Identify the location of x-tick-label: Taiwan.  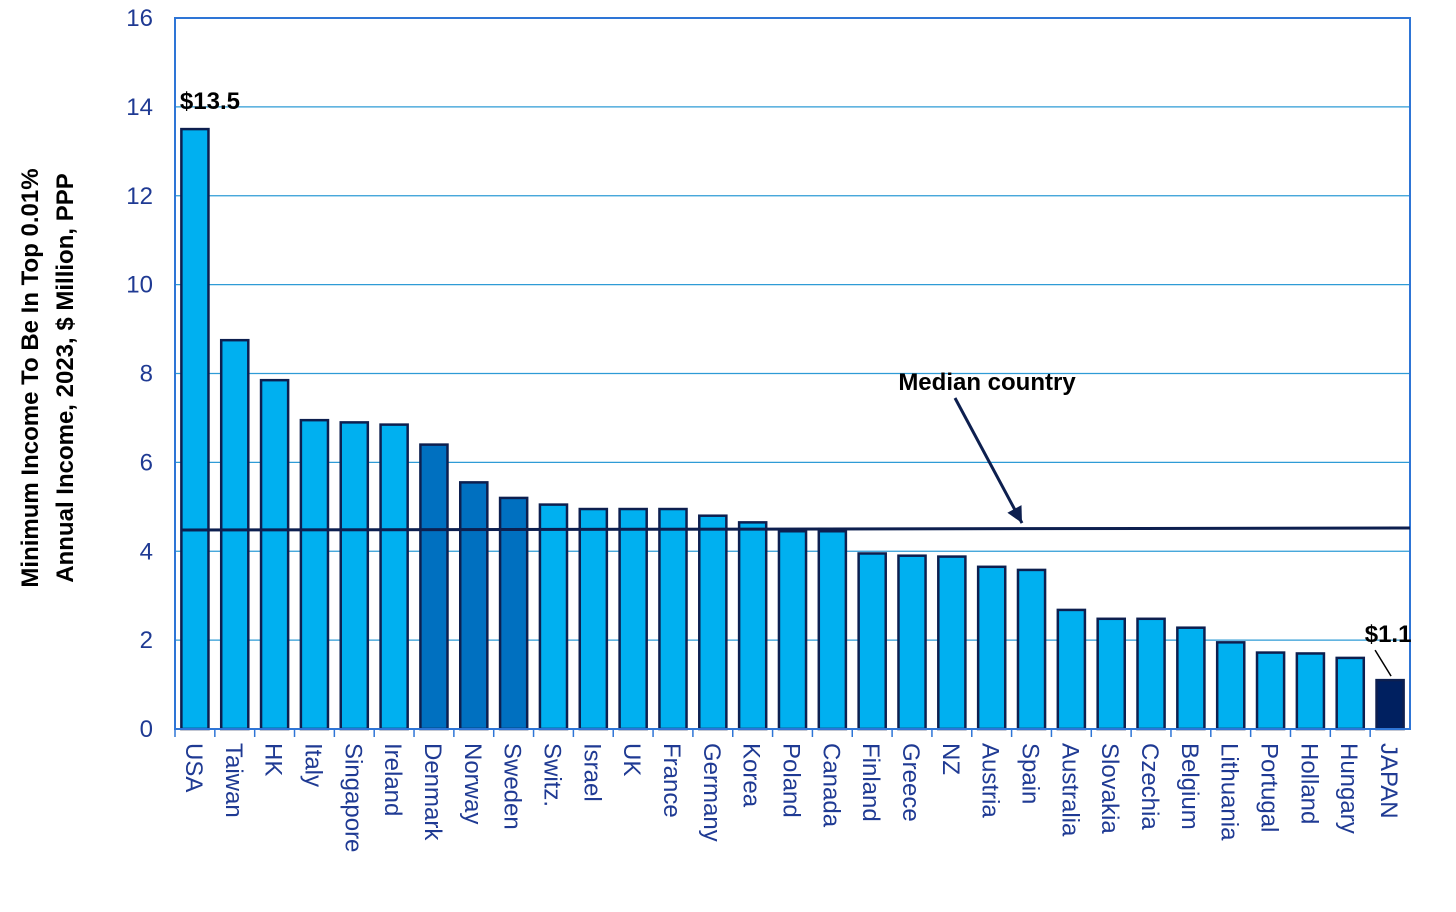
(233, 780).